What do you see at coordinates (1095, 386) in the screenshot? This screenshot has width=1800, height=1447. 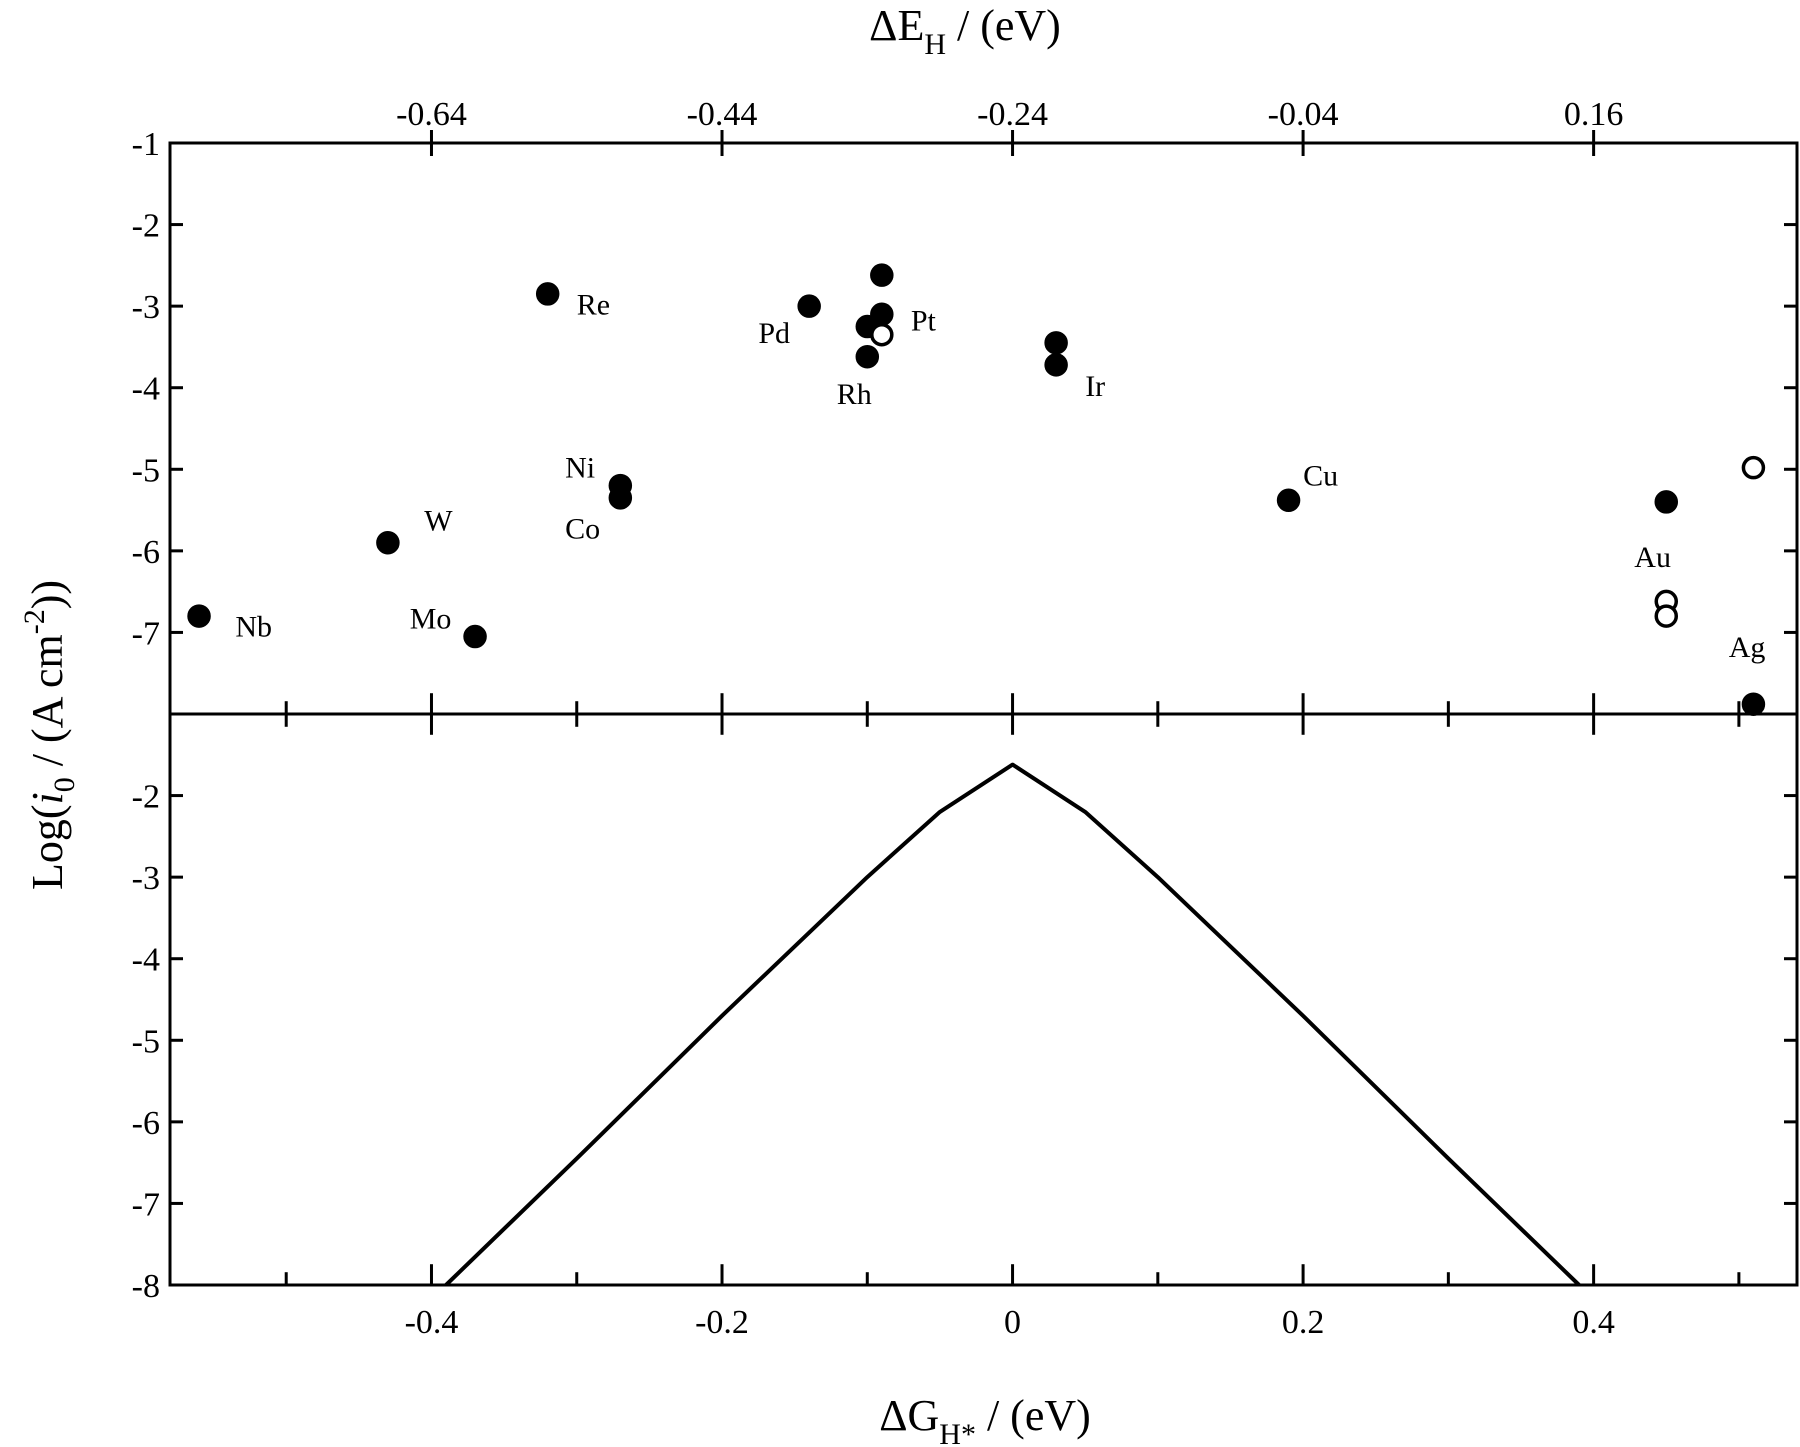 I see `element-label: Ir` at bounding box center [1095, 386].